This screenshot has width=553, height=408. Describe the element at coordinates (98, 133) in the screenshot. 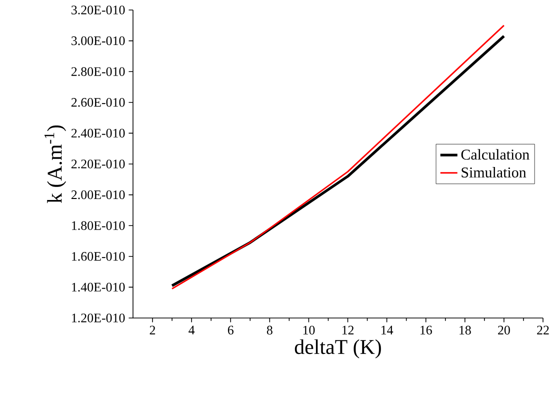

I see `y-tick-label: 2.40E-010` at that location.